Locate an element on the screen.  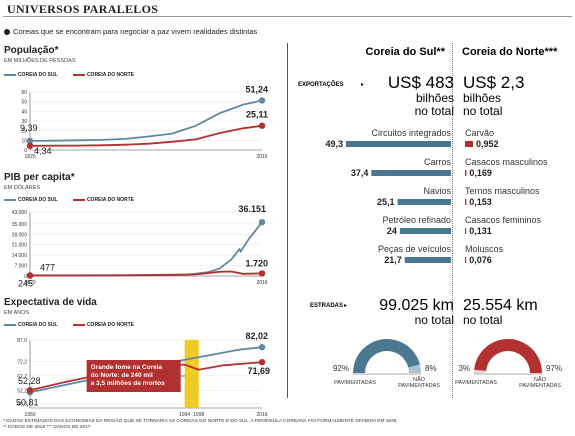
annotation-text-line: do Norte: de 240 mil is located at coordinates (122, 375).